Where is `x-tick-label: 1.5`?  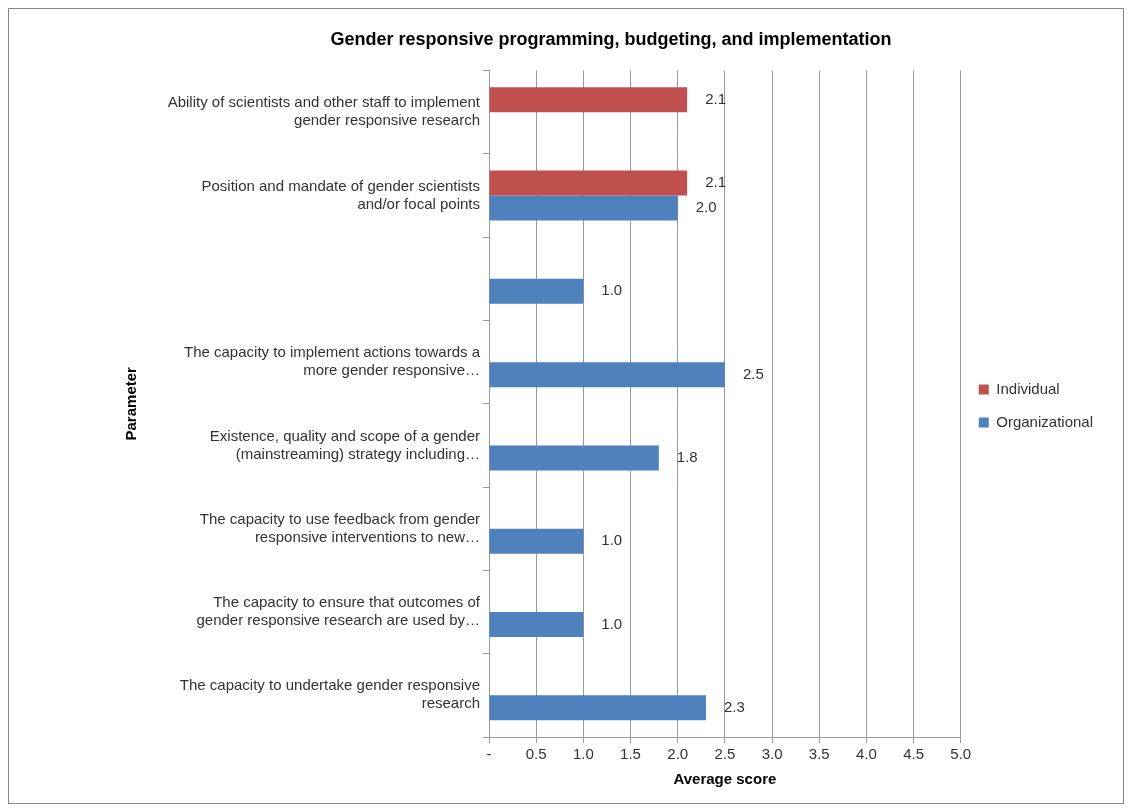 x-tick-label: 1.5 is located at coordinates (630, 754).